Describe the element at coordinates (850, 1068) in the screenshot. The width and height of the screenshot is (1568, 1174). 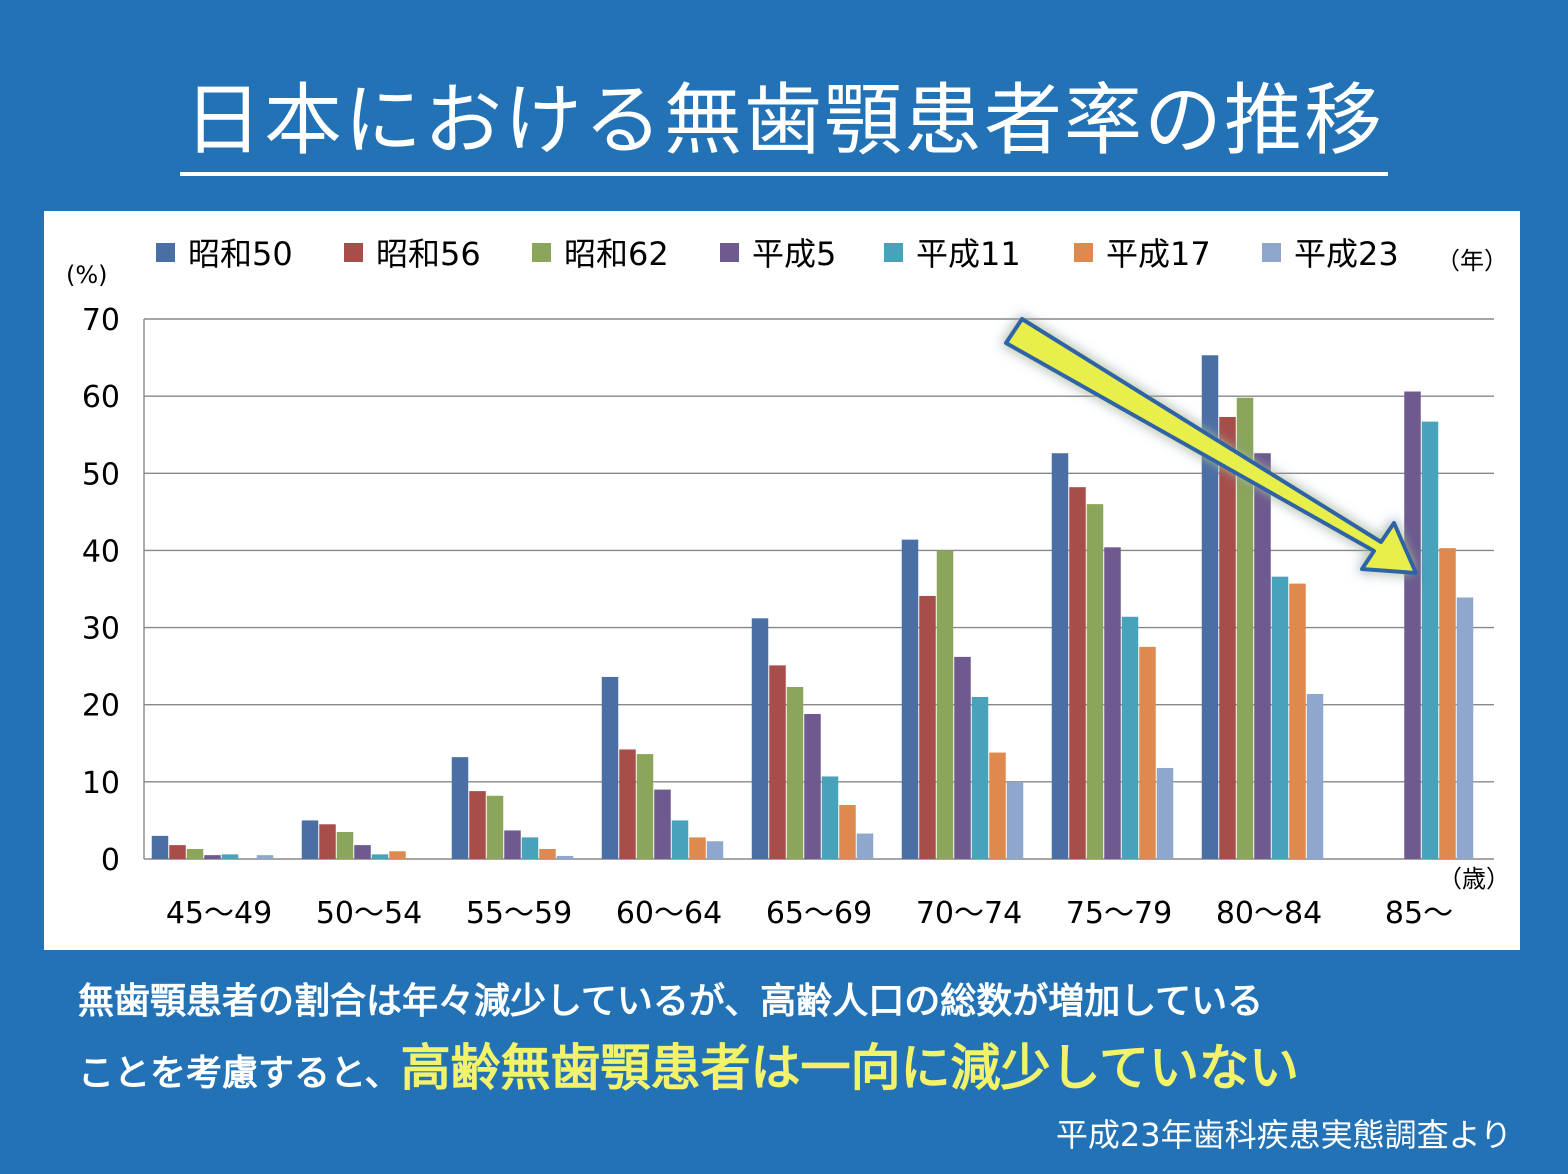
I see `summary-highlight: 高齢無歯顎患者は一向に減少していない` at that location.